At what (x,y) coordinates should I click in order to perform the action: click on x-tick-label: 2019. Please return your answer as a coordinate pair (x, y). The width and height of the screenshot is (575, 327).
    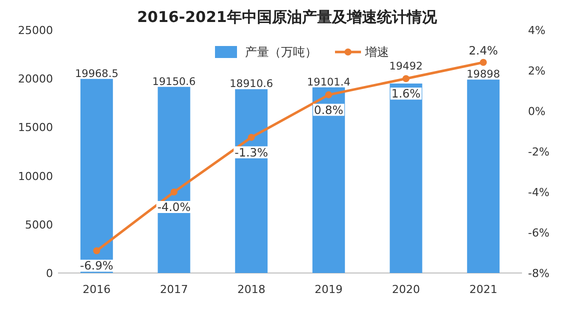
    Looking at the image, I should click on (328, 289).